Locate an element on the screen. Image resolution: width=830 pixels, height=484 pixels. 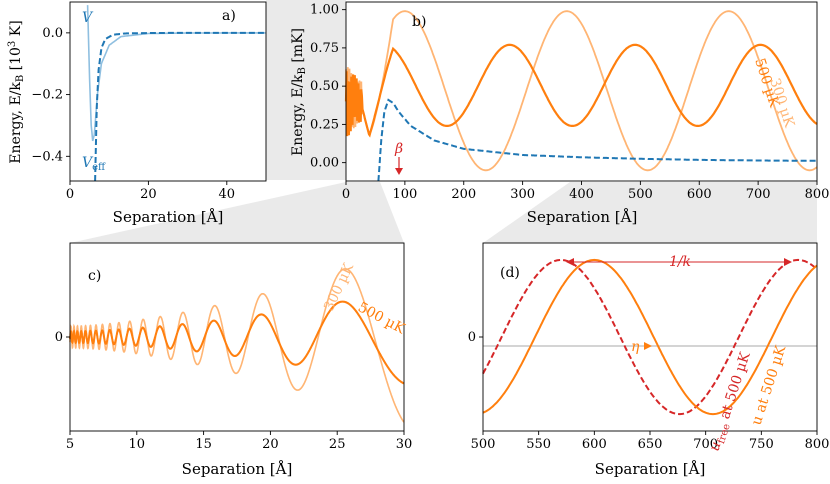
ylabel-a-sub: B is located at coordinates (20, 78).